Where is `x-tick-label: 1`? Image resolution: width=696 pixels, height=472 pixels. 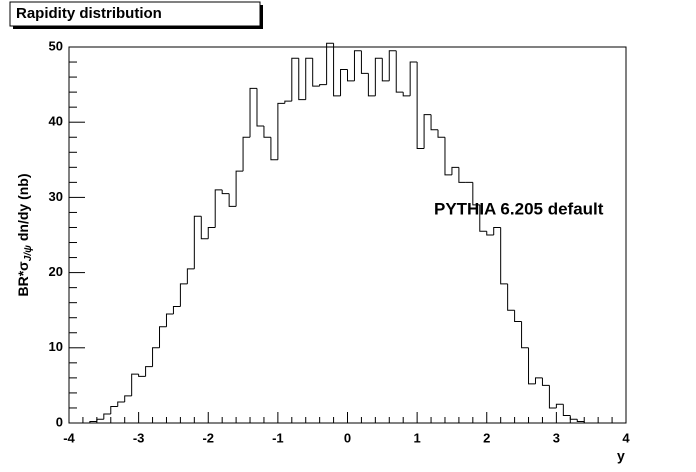 x-tick-label: 1 is located at coordinates (417, 437).